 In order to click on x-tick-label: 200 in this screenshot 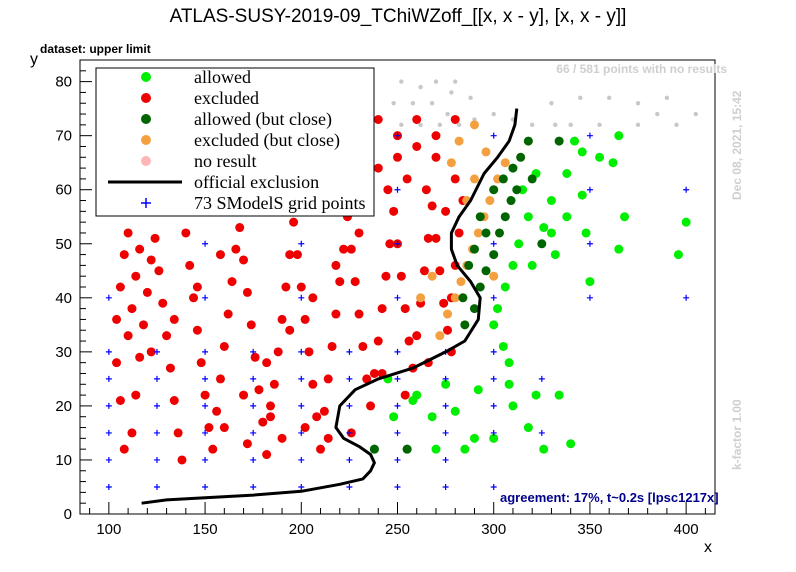, I will do `click(301, 529)`.